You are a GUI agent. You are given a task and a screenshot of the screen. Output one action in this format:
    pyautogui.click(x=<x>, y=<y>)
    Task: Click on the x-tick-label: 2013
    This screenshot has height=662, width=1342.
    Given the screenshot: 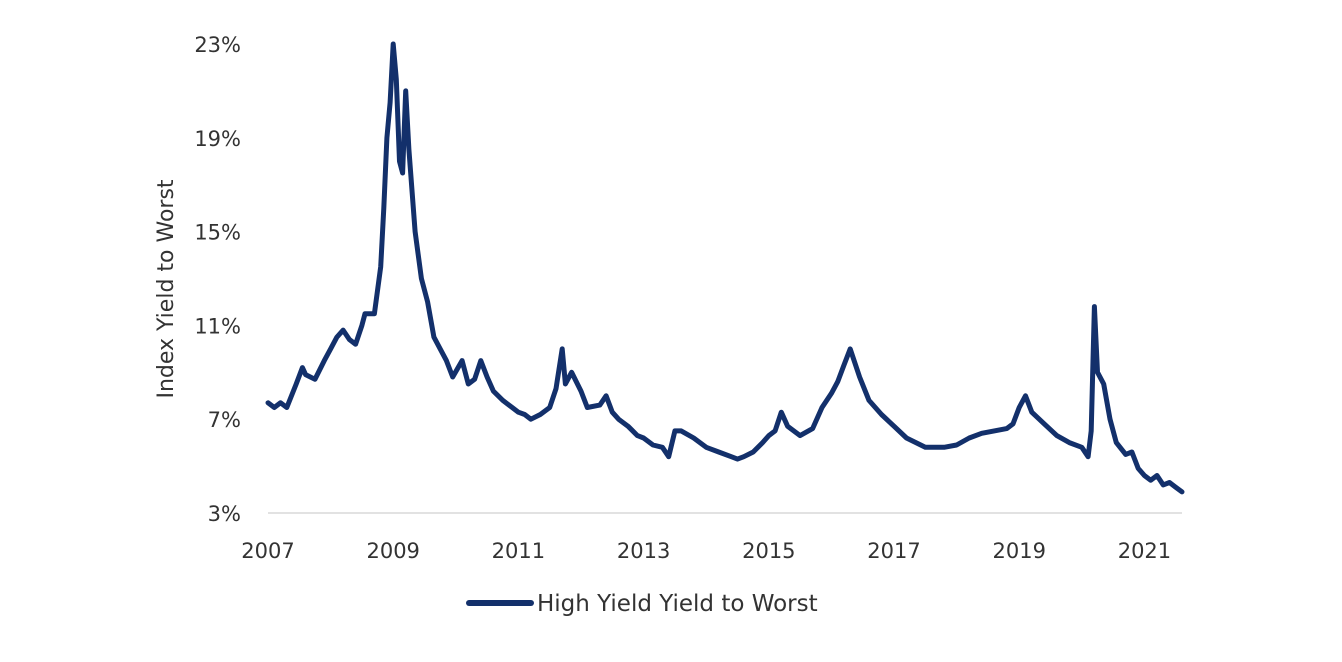 What is the action you would take?
    pyautogui.click(x=643, y=551)
    